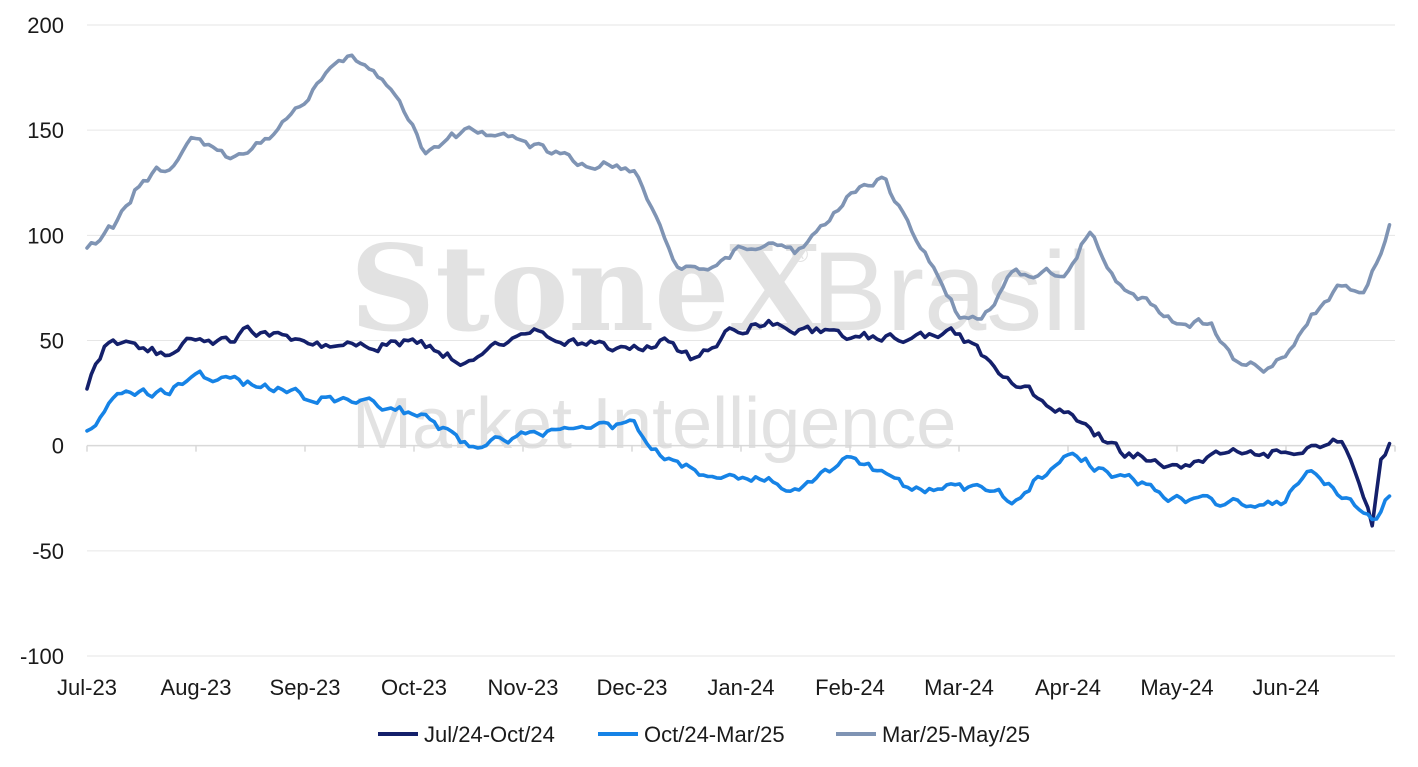  What do you see at coordinates (48, 551) in the screenshot?
I see `y-tick-label: -50` at bounding box center [48, 551].